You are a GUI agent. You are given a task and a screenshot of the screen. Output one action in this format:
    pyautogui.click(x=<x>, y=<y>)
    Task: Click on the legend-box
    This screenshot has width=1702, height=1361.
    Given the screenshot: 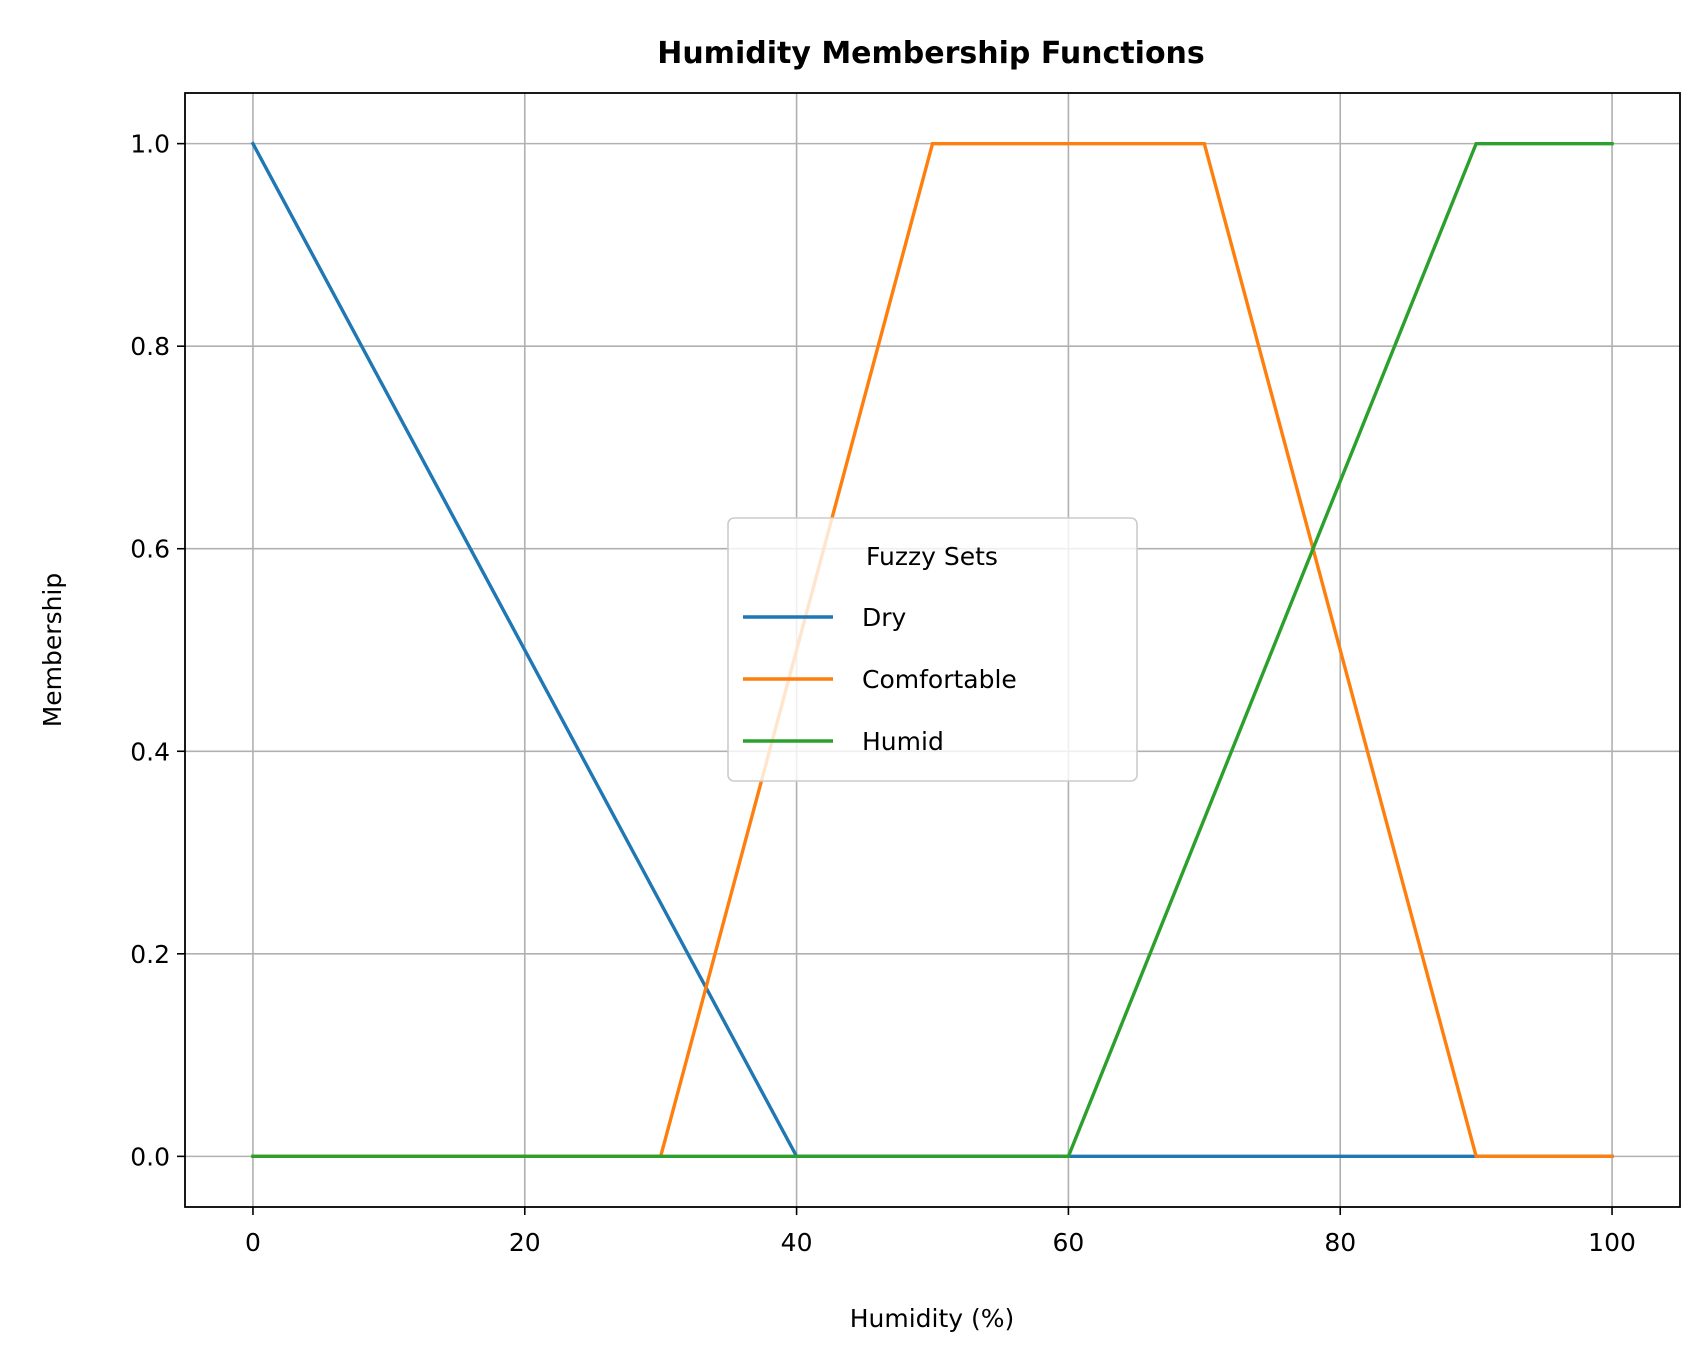 What is the action you would take?
    pyautogui.click(x=932, y=649)
    